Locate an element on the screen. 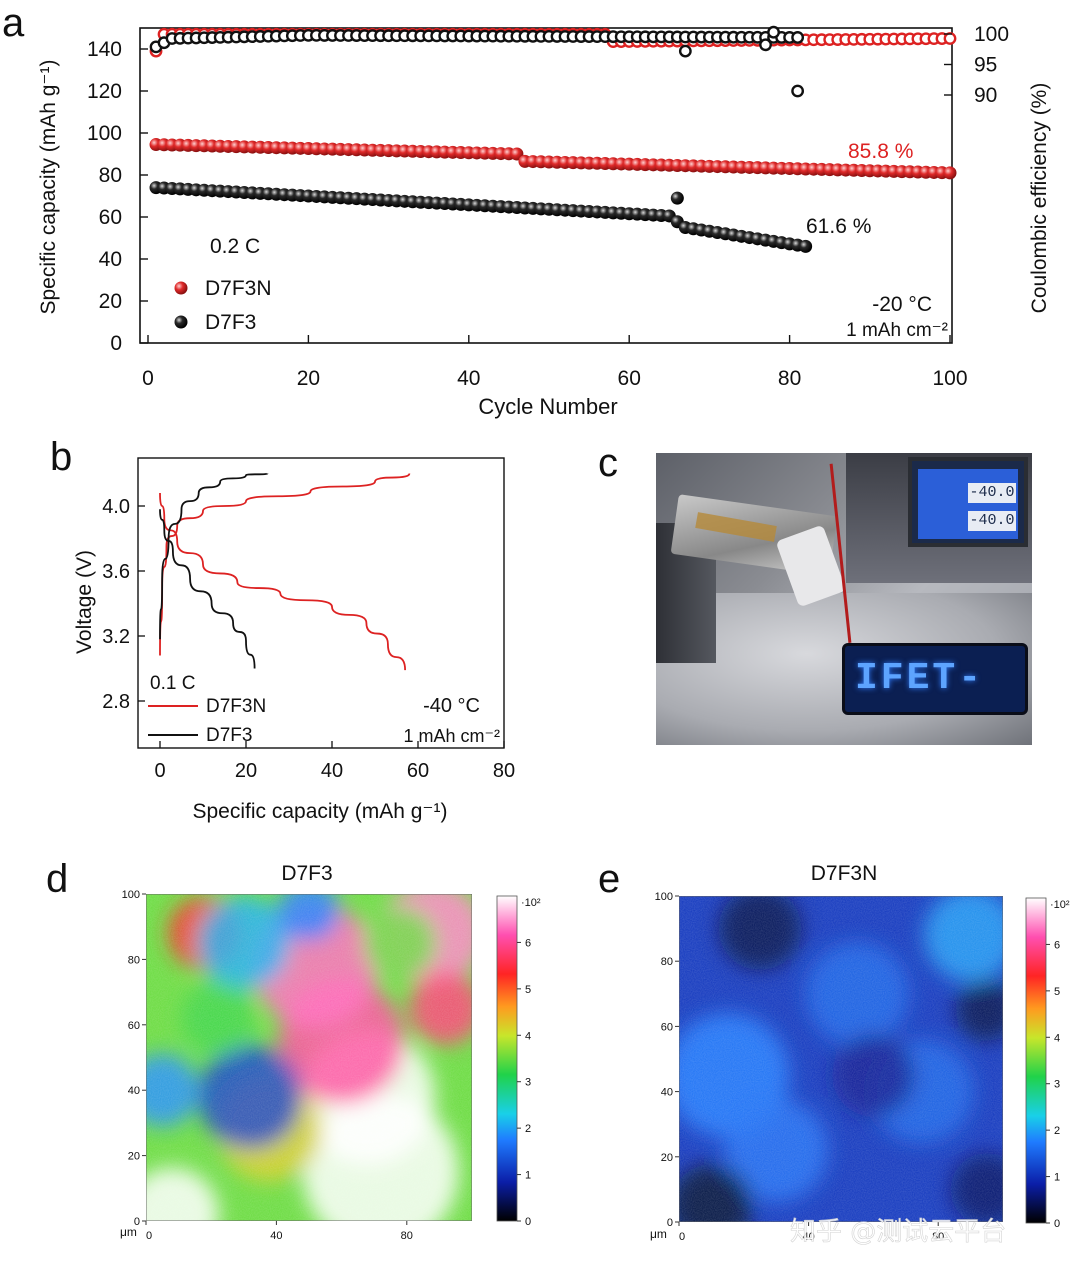  chart-a-y-label: Specific capacity (mAh g⁻¹) is located at coordinates (48, 187).